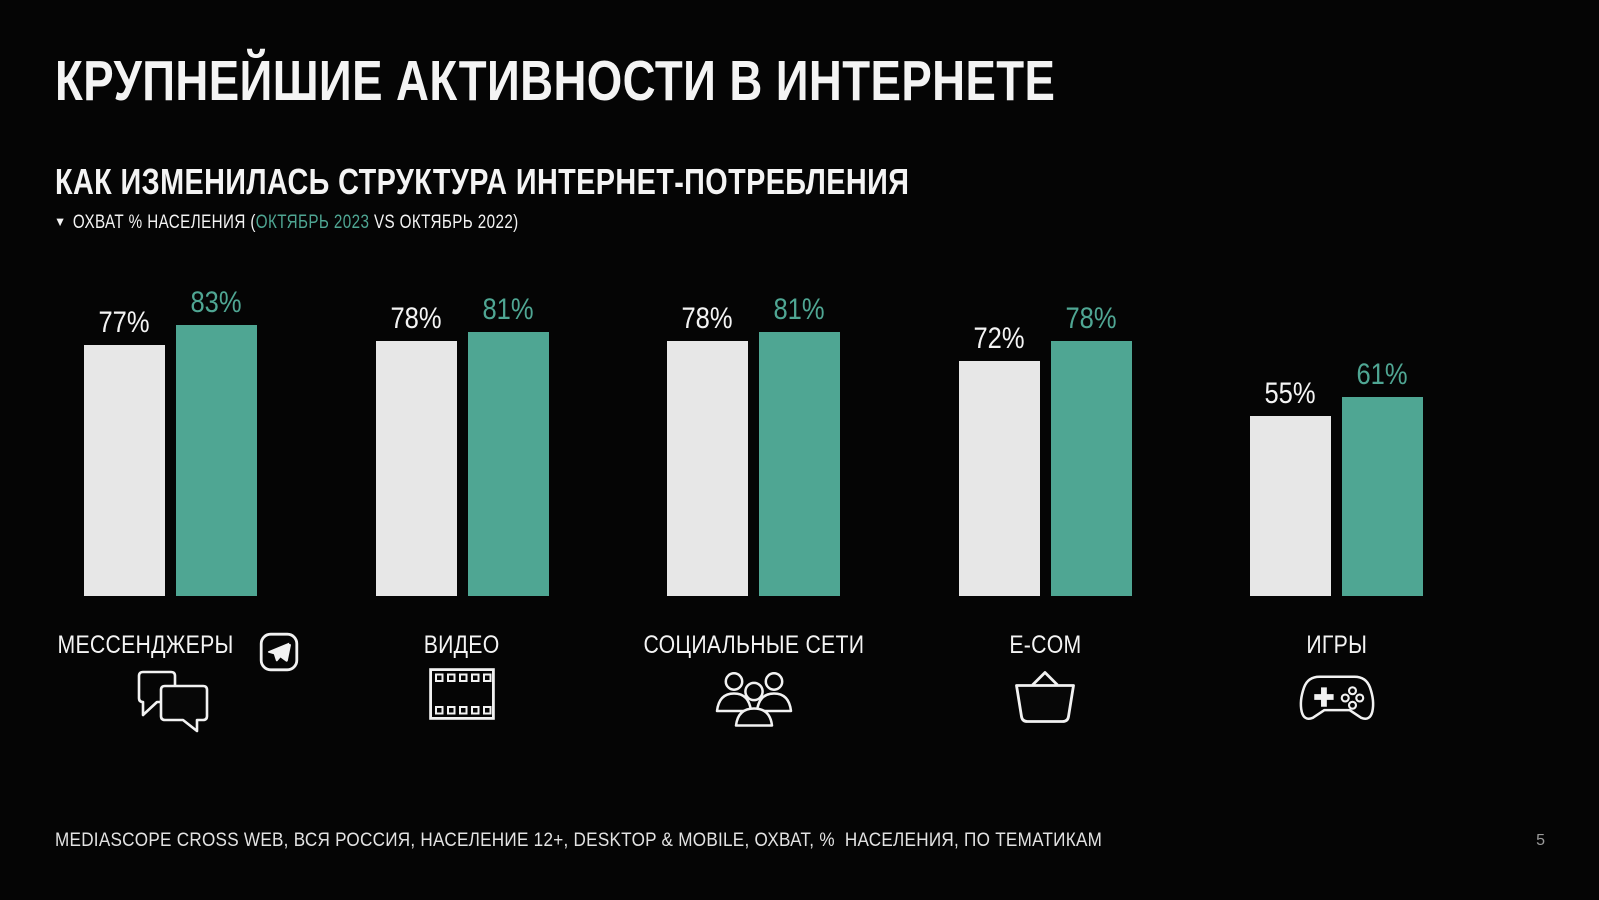 The image size is (1599, 900). I want to click on category-label: E-COM, so click(1045, 644).